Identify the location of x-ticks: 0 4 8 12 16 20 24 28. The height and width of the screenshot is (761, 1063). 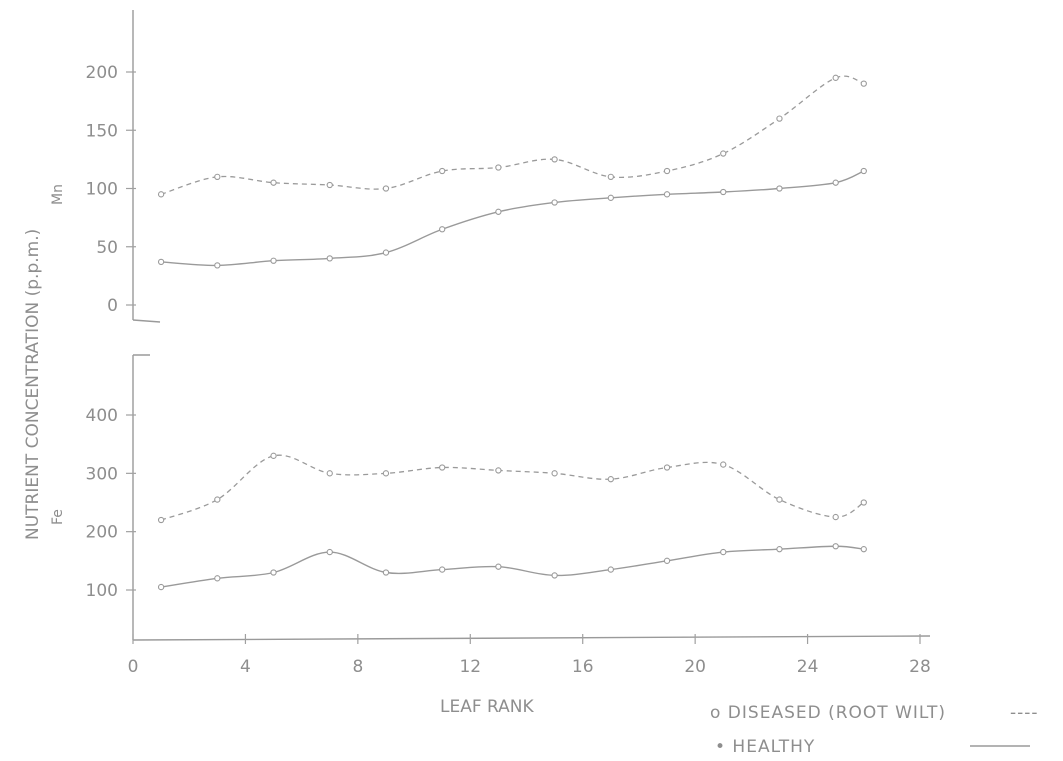
(529, 655).